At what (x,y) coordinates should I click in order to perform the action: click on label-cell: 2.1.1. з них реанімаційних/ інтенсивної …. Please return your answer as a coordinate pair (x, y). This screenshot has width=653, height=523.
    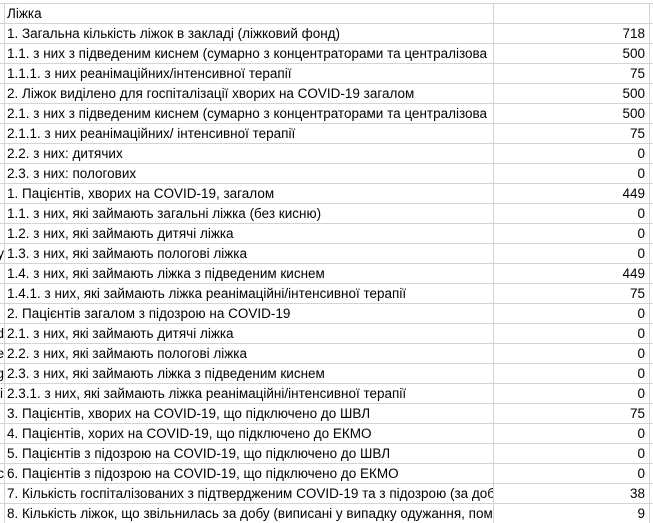
    Looking at the image, I should click on (249, 133).